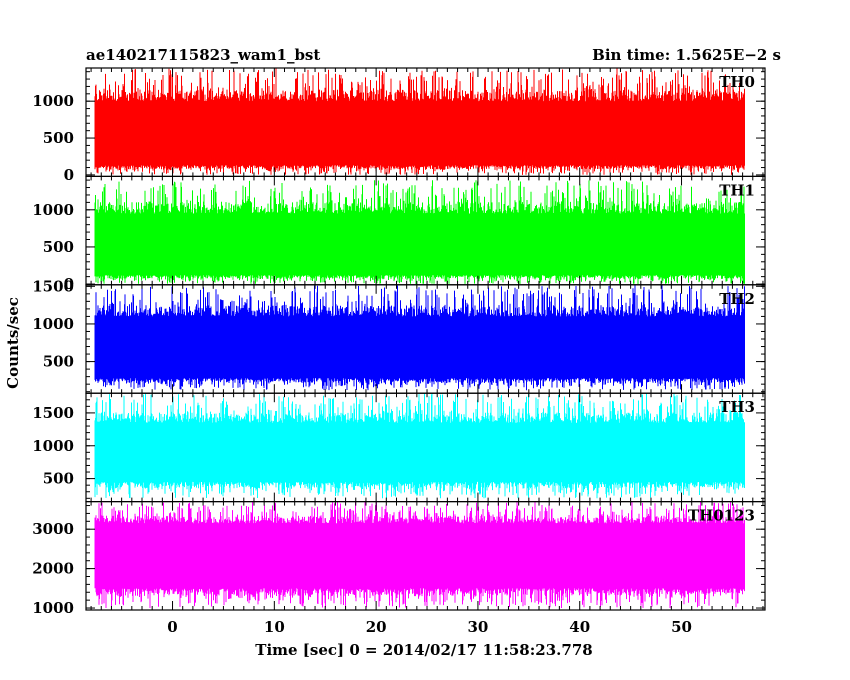  I want to click on y-tick-label-th1: 1000, so click(53, 210).